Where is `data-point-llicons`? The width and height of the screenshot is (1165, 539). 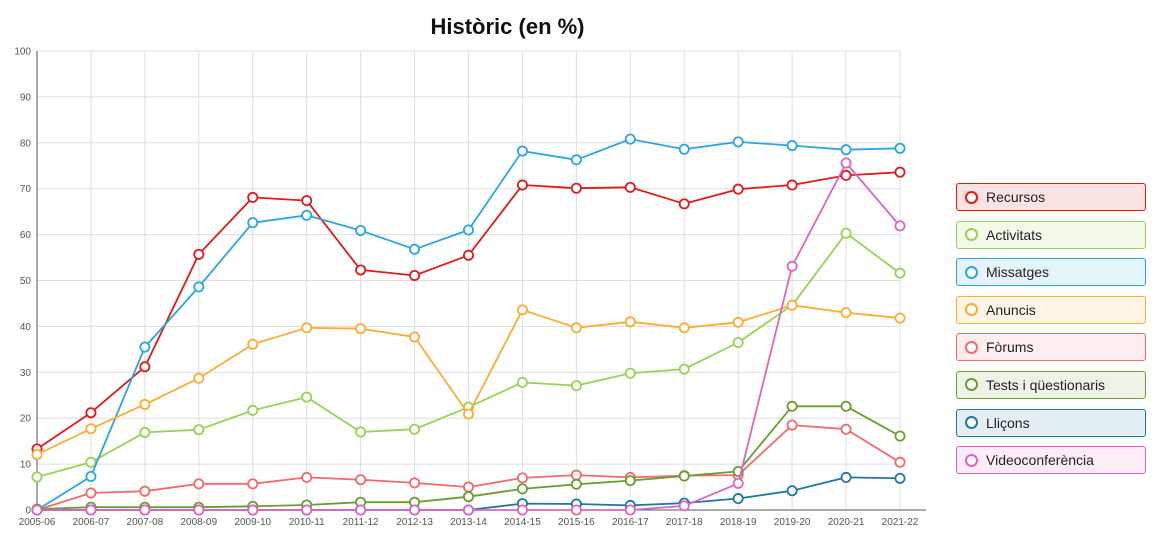 data-point-llicons is located at coordinates (900, 478).